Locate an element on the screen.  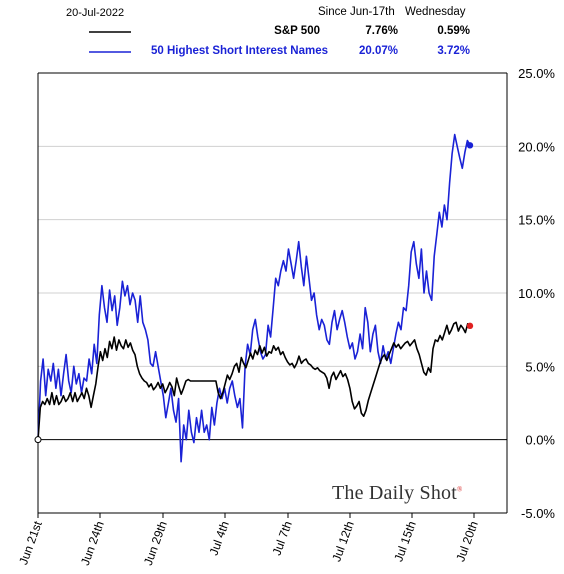
legend-since-sp500: 7.76% is located at coordinates (381, 31).